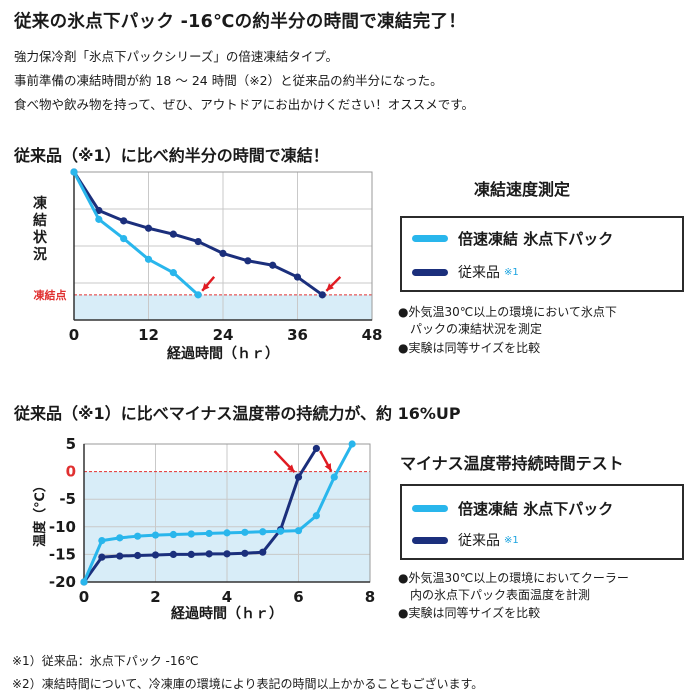 The image size is (700, 700). Describe the element at coordinates (50, 295) in the screenshot. I see `freeze-point-label: 凍結点` at that location.